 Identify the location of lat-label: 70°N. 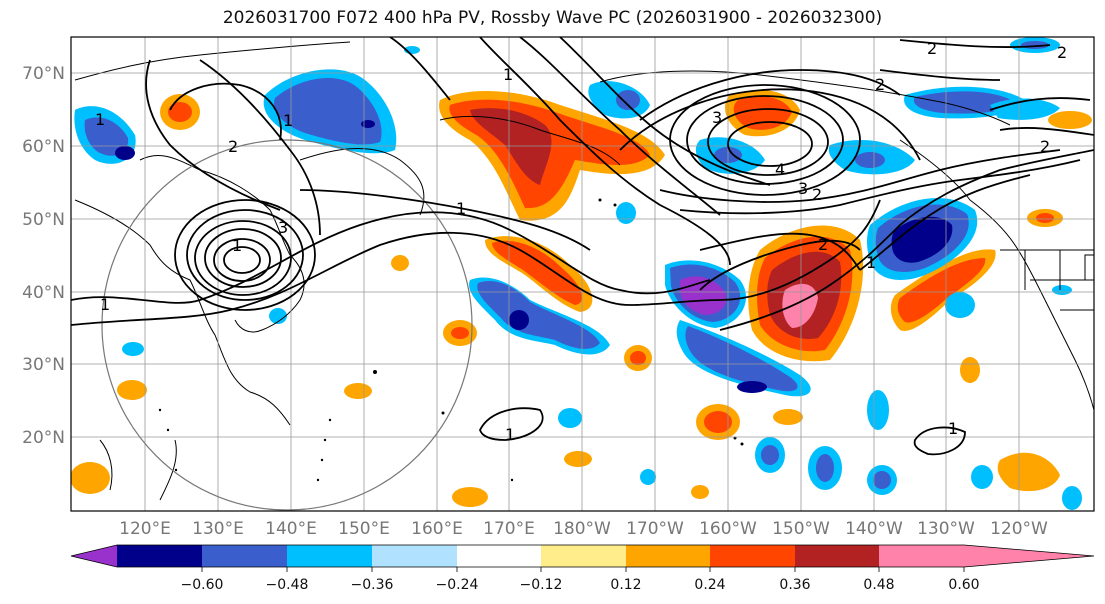
(43, 74).